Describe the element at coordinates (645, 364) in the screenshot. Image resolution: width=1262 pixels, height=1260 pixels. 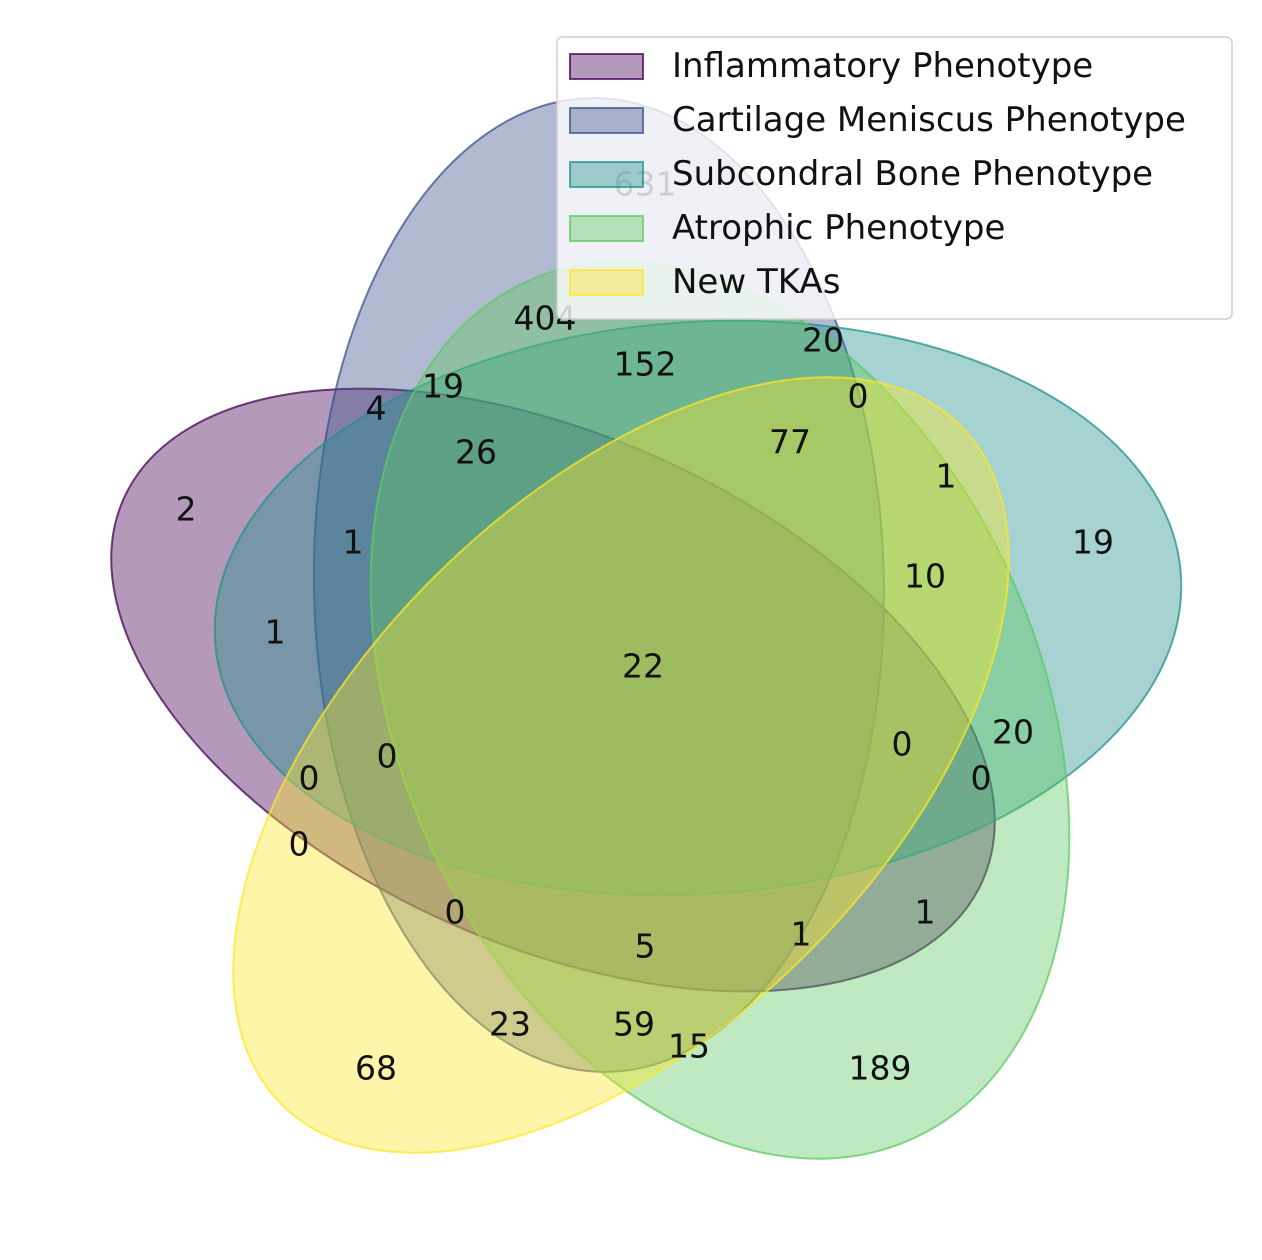
I see `region-count-01110: 152` at that location.